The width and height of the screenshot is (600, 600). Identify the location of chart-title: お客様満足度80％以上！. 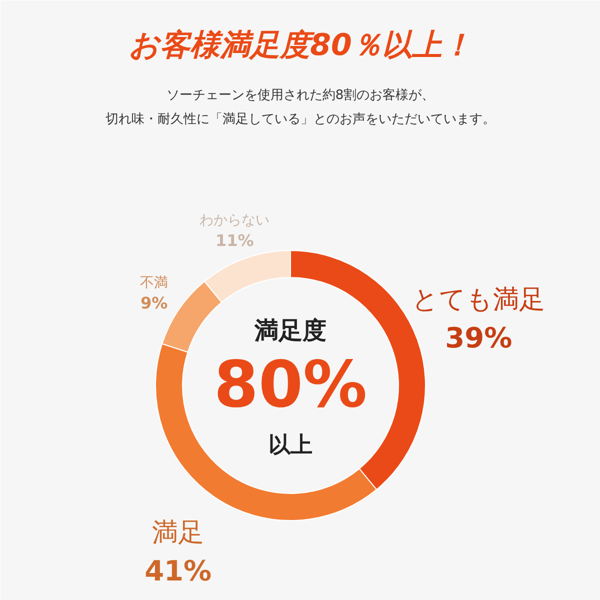
(300, 45).